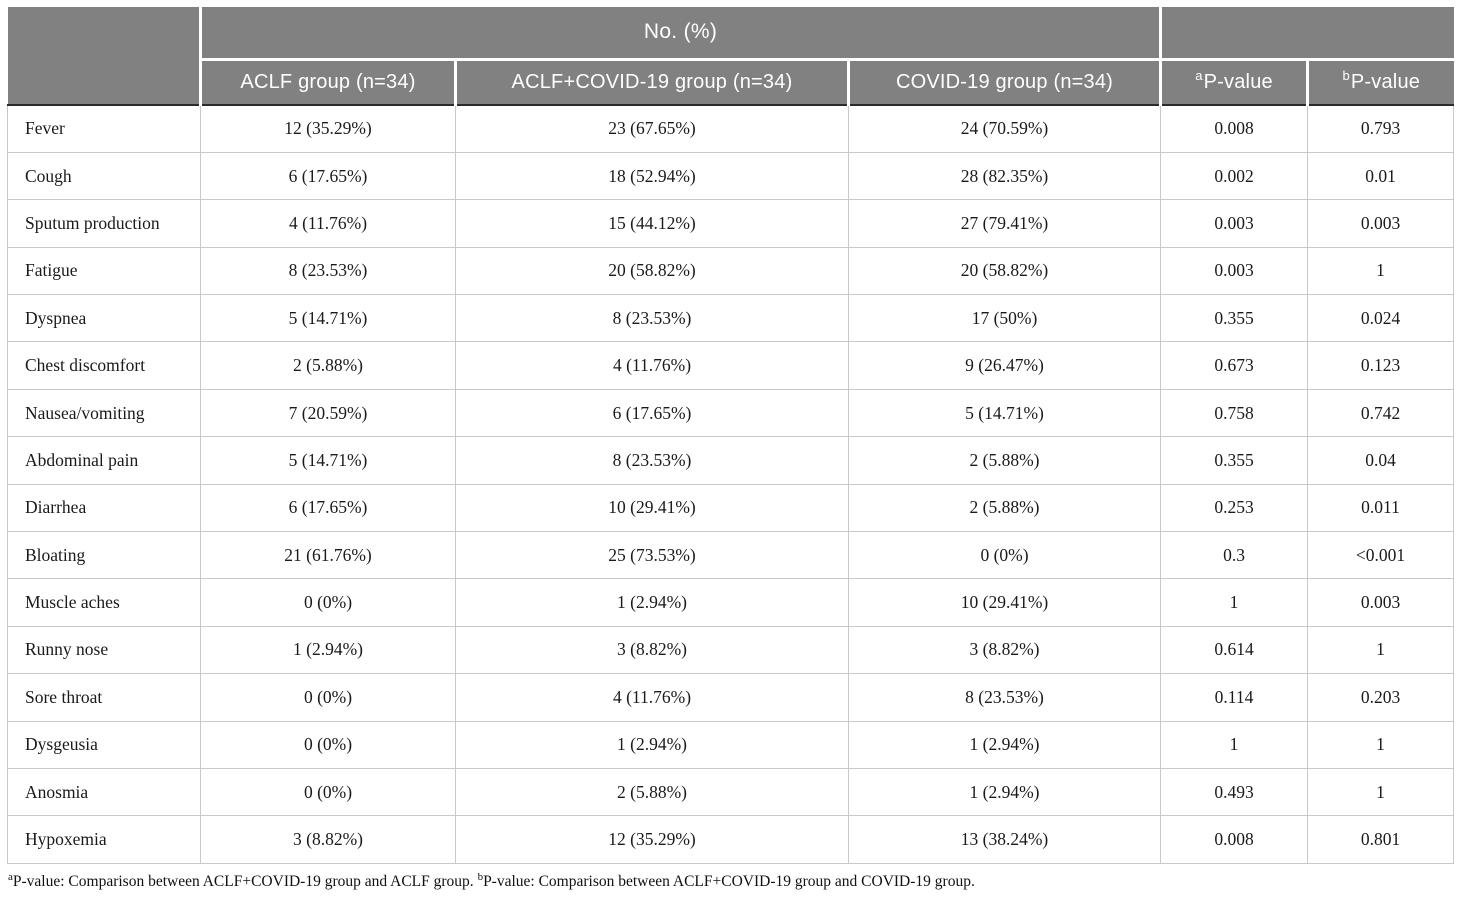 The width and height of the screenshot is (1460, 922). I want to click on col-header-p-value-b: bP-value, so click(1380, 82).